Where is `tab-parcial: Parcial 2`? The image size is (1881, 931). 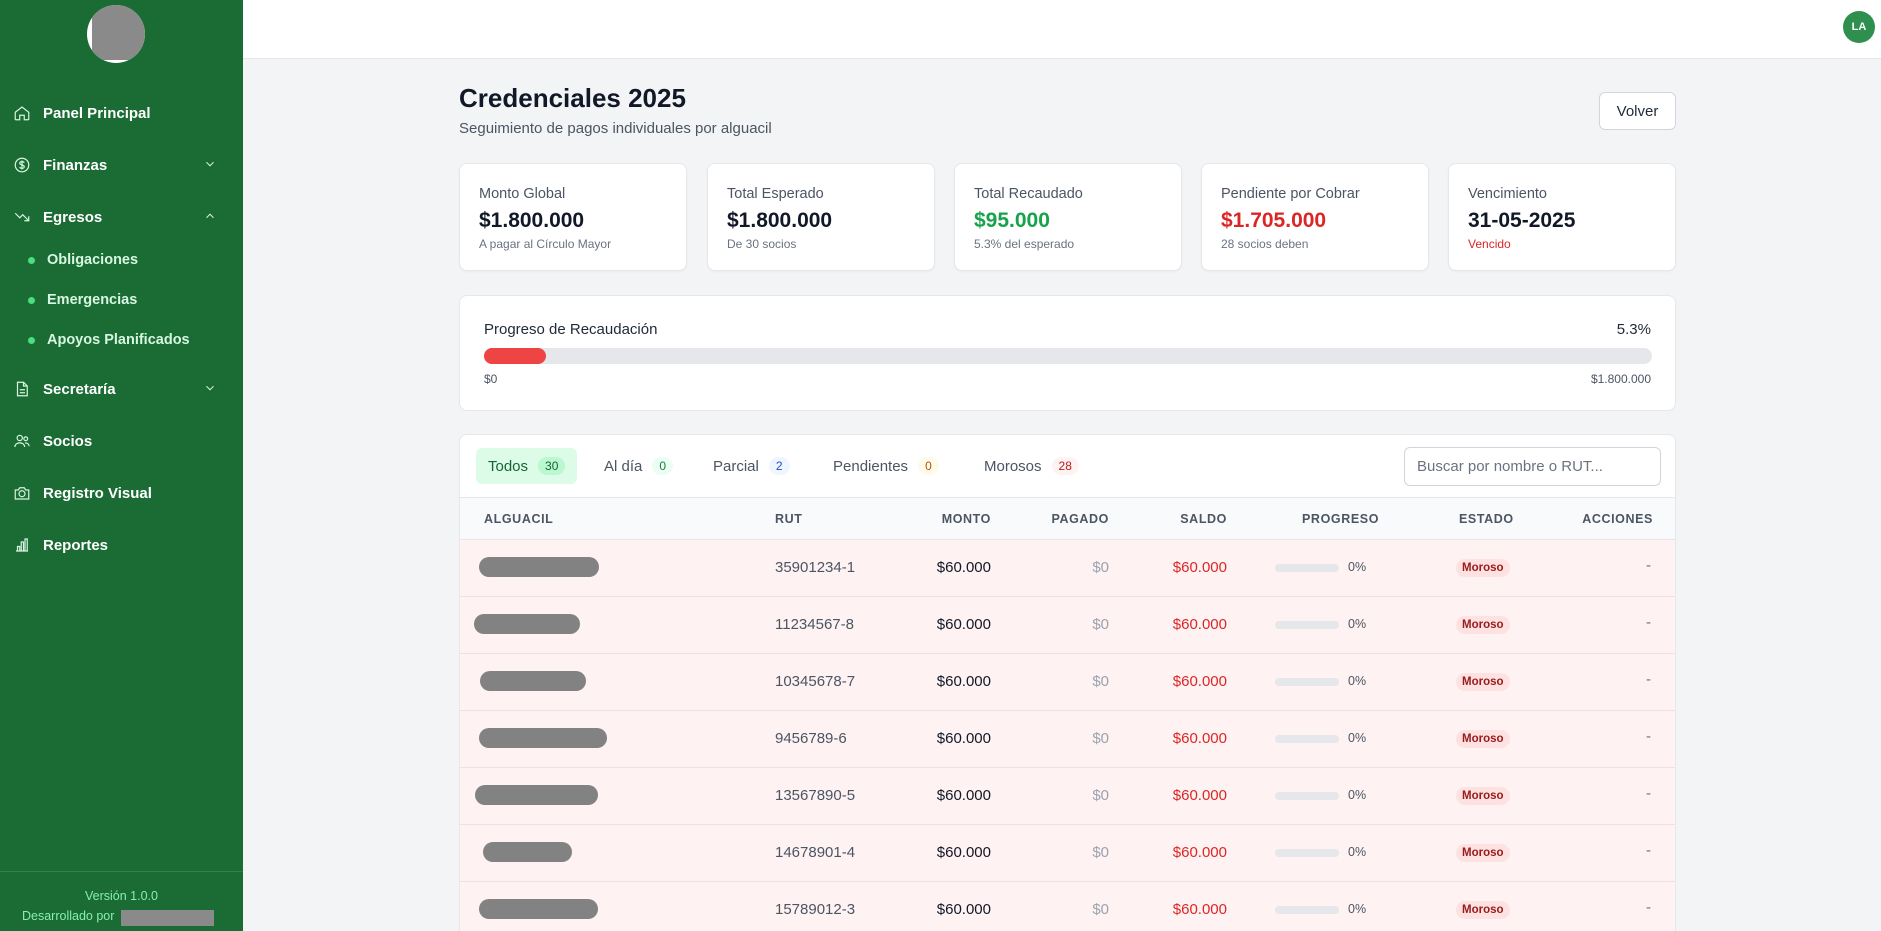 tab-parcial: Parcial 2 is located at coordinates (751, 466).